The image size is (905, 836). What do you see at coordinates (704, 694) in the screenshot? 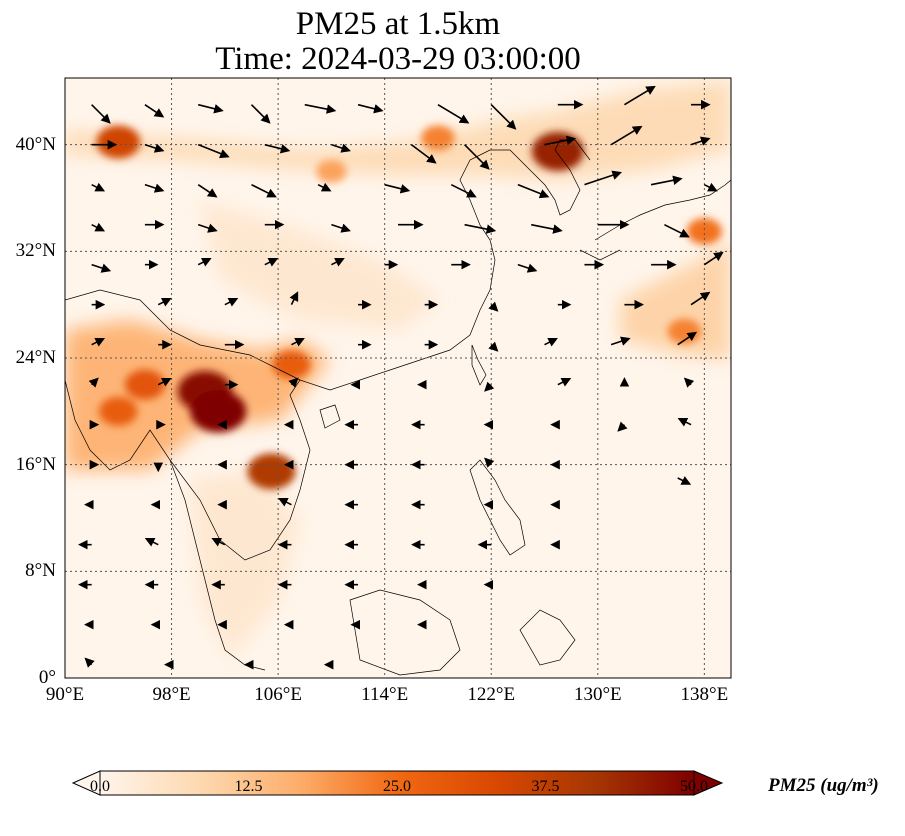
I see `lon-tick-label-6: 138°E` at bounding box center [704, 694].